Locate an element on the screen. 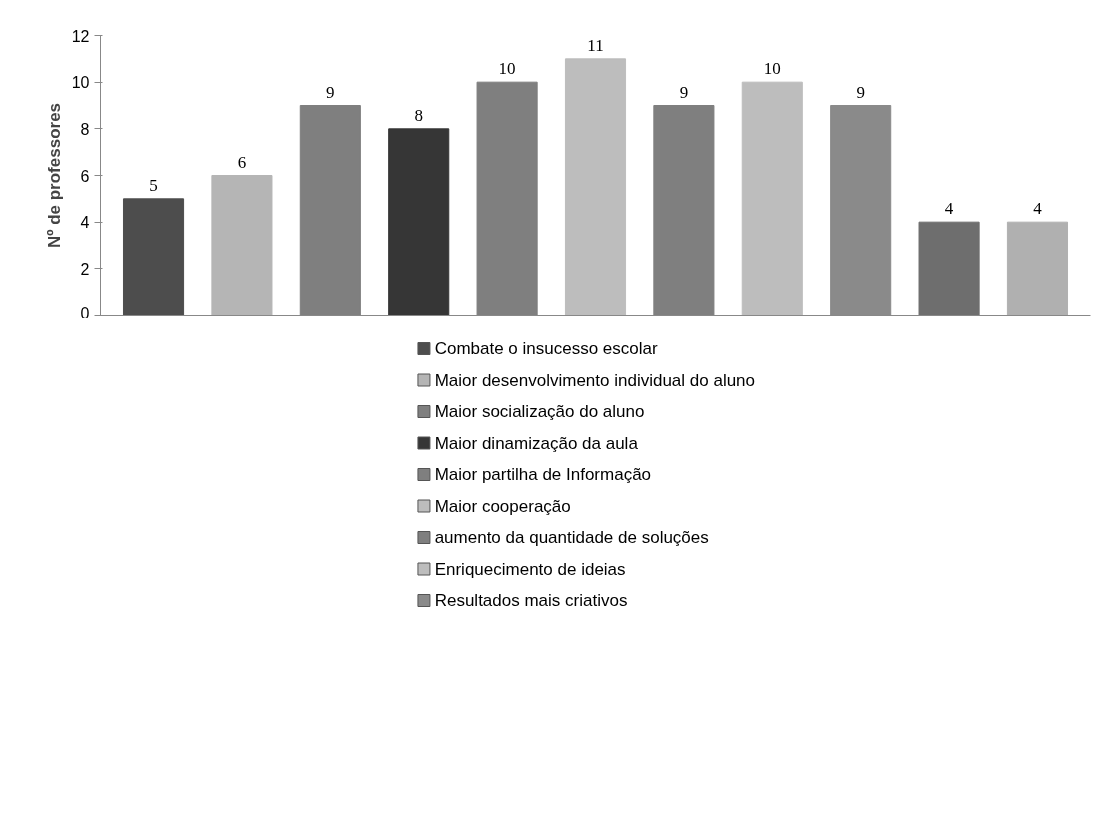 The width and height of the screenshot is (1108, 828). y-tick-label: 2 is located at coordinates (85, 269).